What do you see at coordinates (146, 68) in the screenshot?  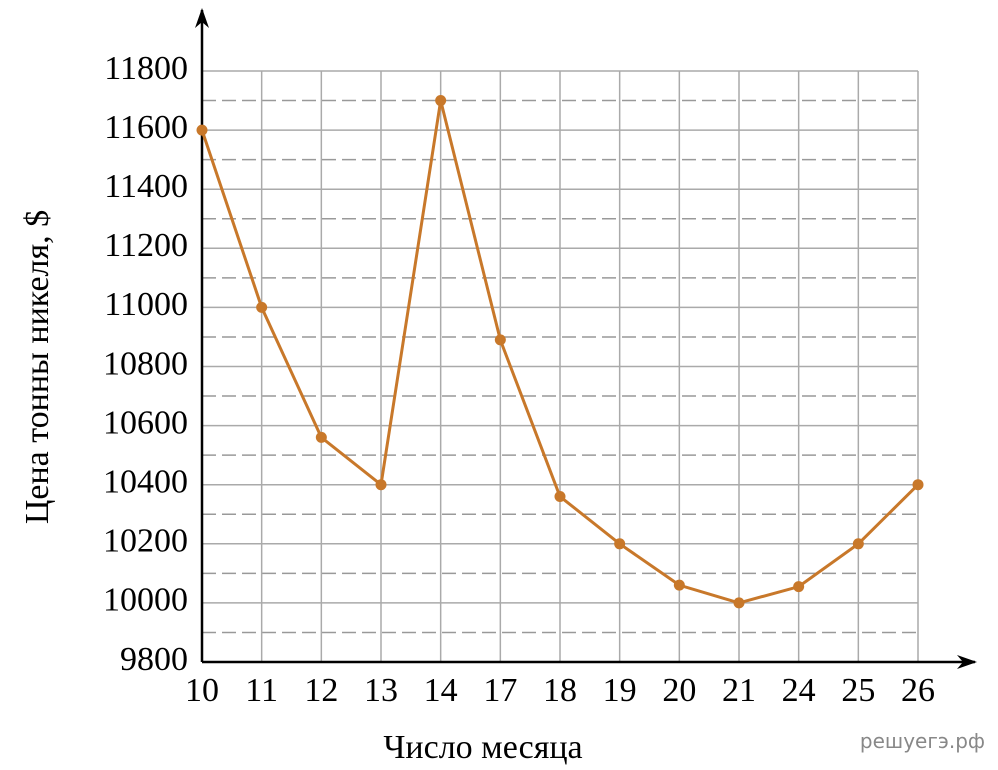 I see `y-tick-label: 11800` at bounding box center [146, 68].